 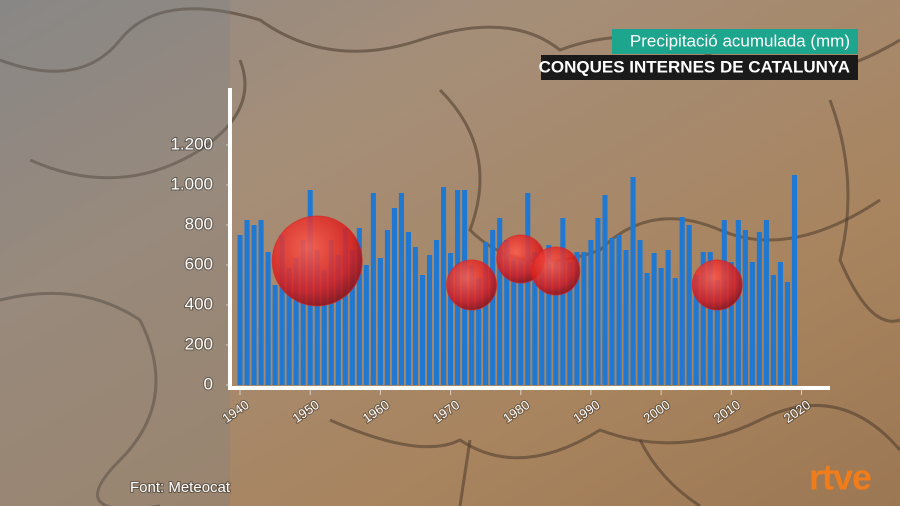 I want to click on y-tick-label: 1.000, so click(x=191, y=183).